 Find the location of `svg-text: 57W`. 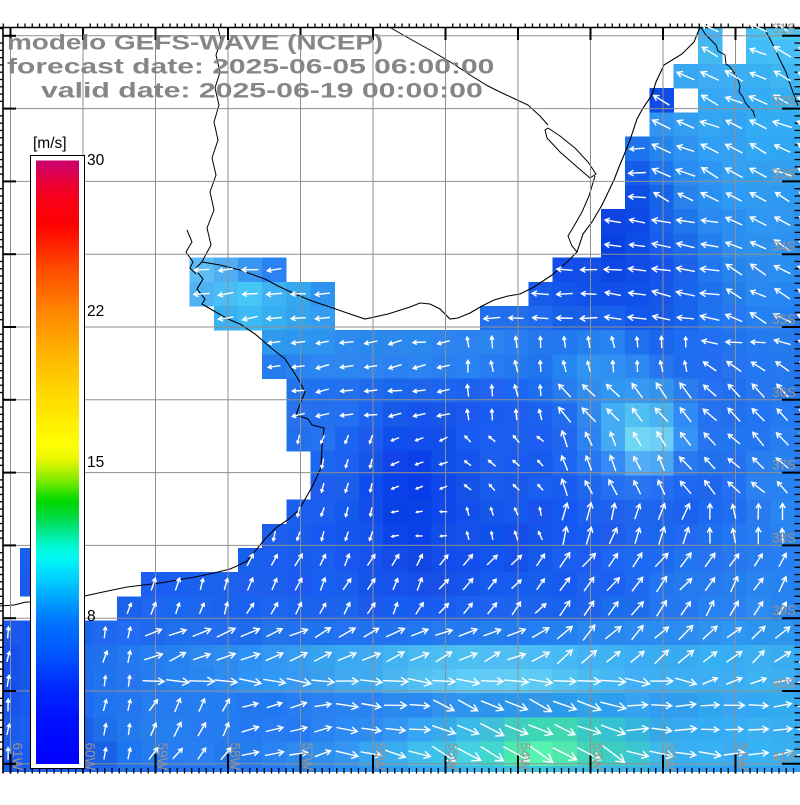

svg-text: 57W is located at coordinates (307, 757).